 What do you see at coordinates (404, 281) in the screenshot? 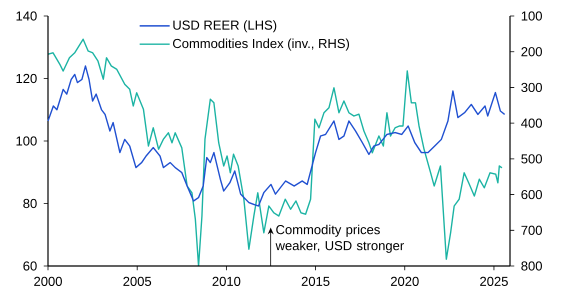
I see `x-tick-label: 2020` at bounding box center [404, 281].